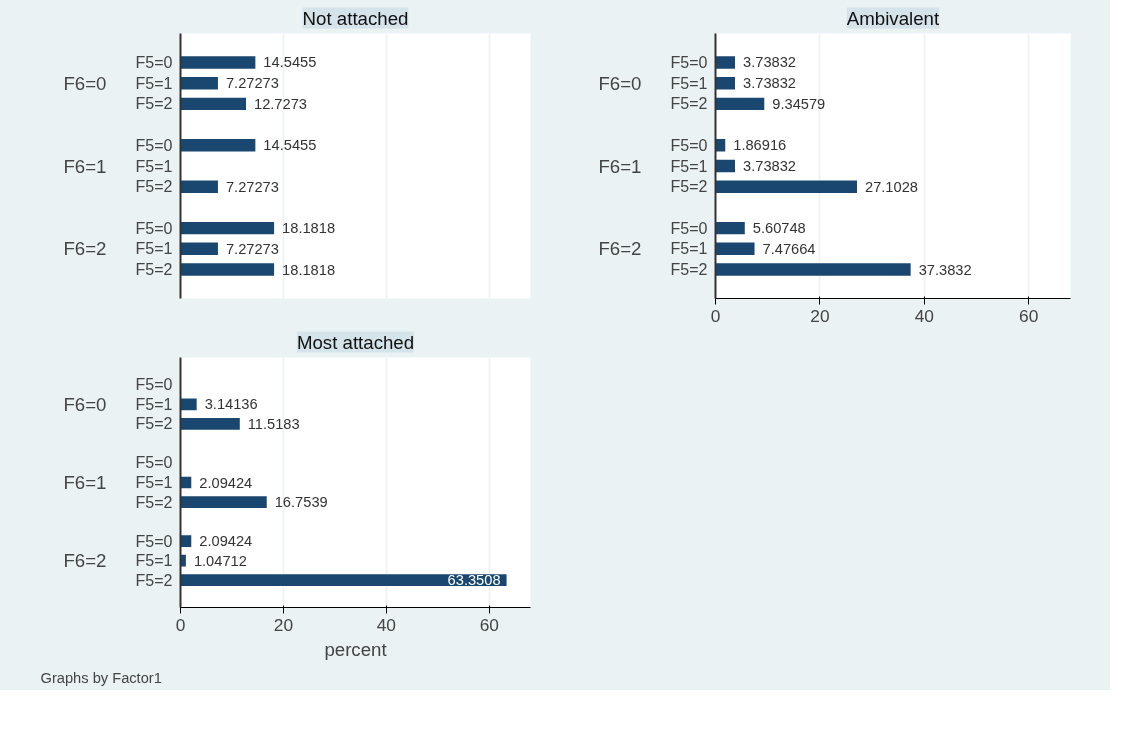 Image resolution: width=1138 pixels, height=755 pixels. I want to click on data-label: 1.04712, so click(220, 560).